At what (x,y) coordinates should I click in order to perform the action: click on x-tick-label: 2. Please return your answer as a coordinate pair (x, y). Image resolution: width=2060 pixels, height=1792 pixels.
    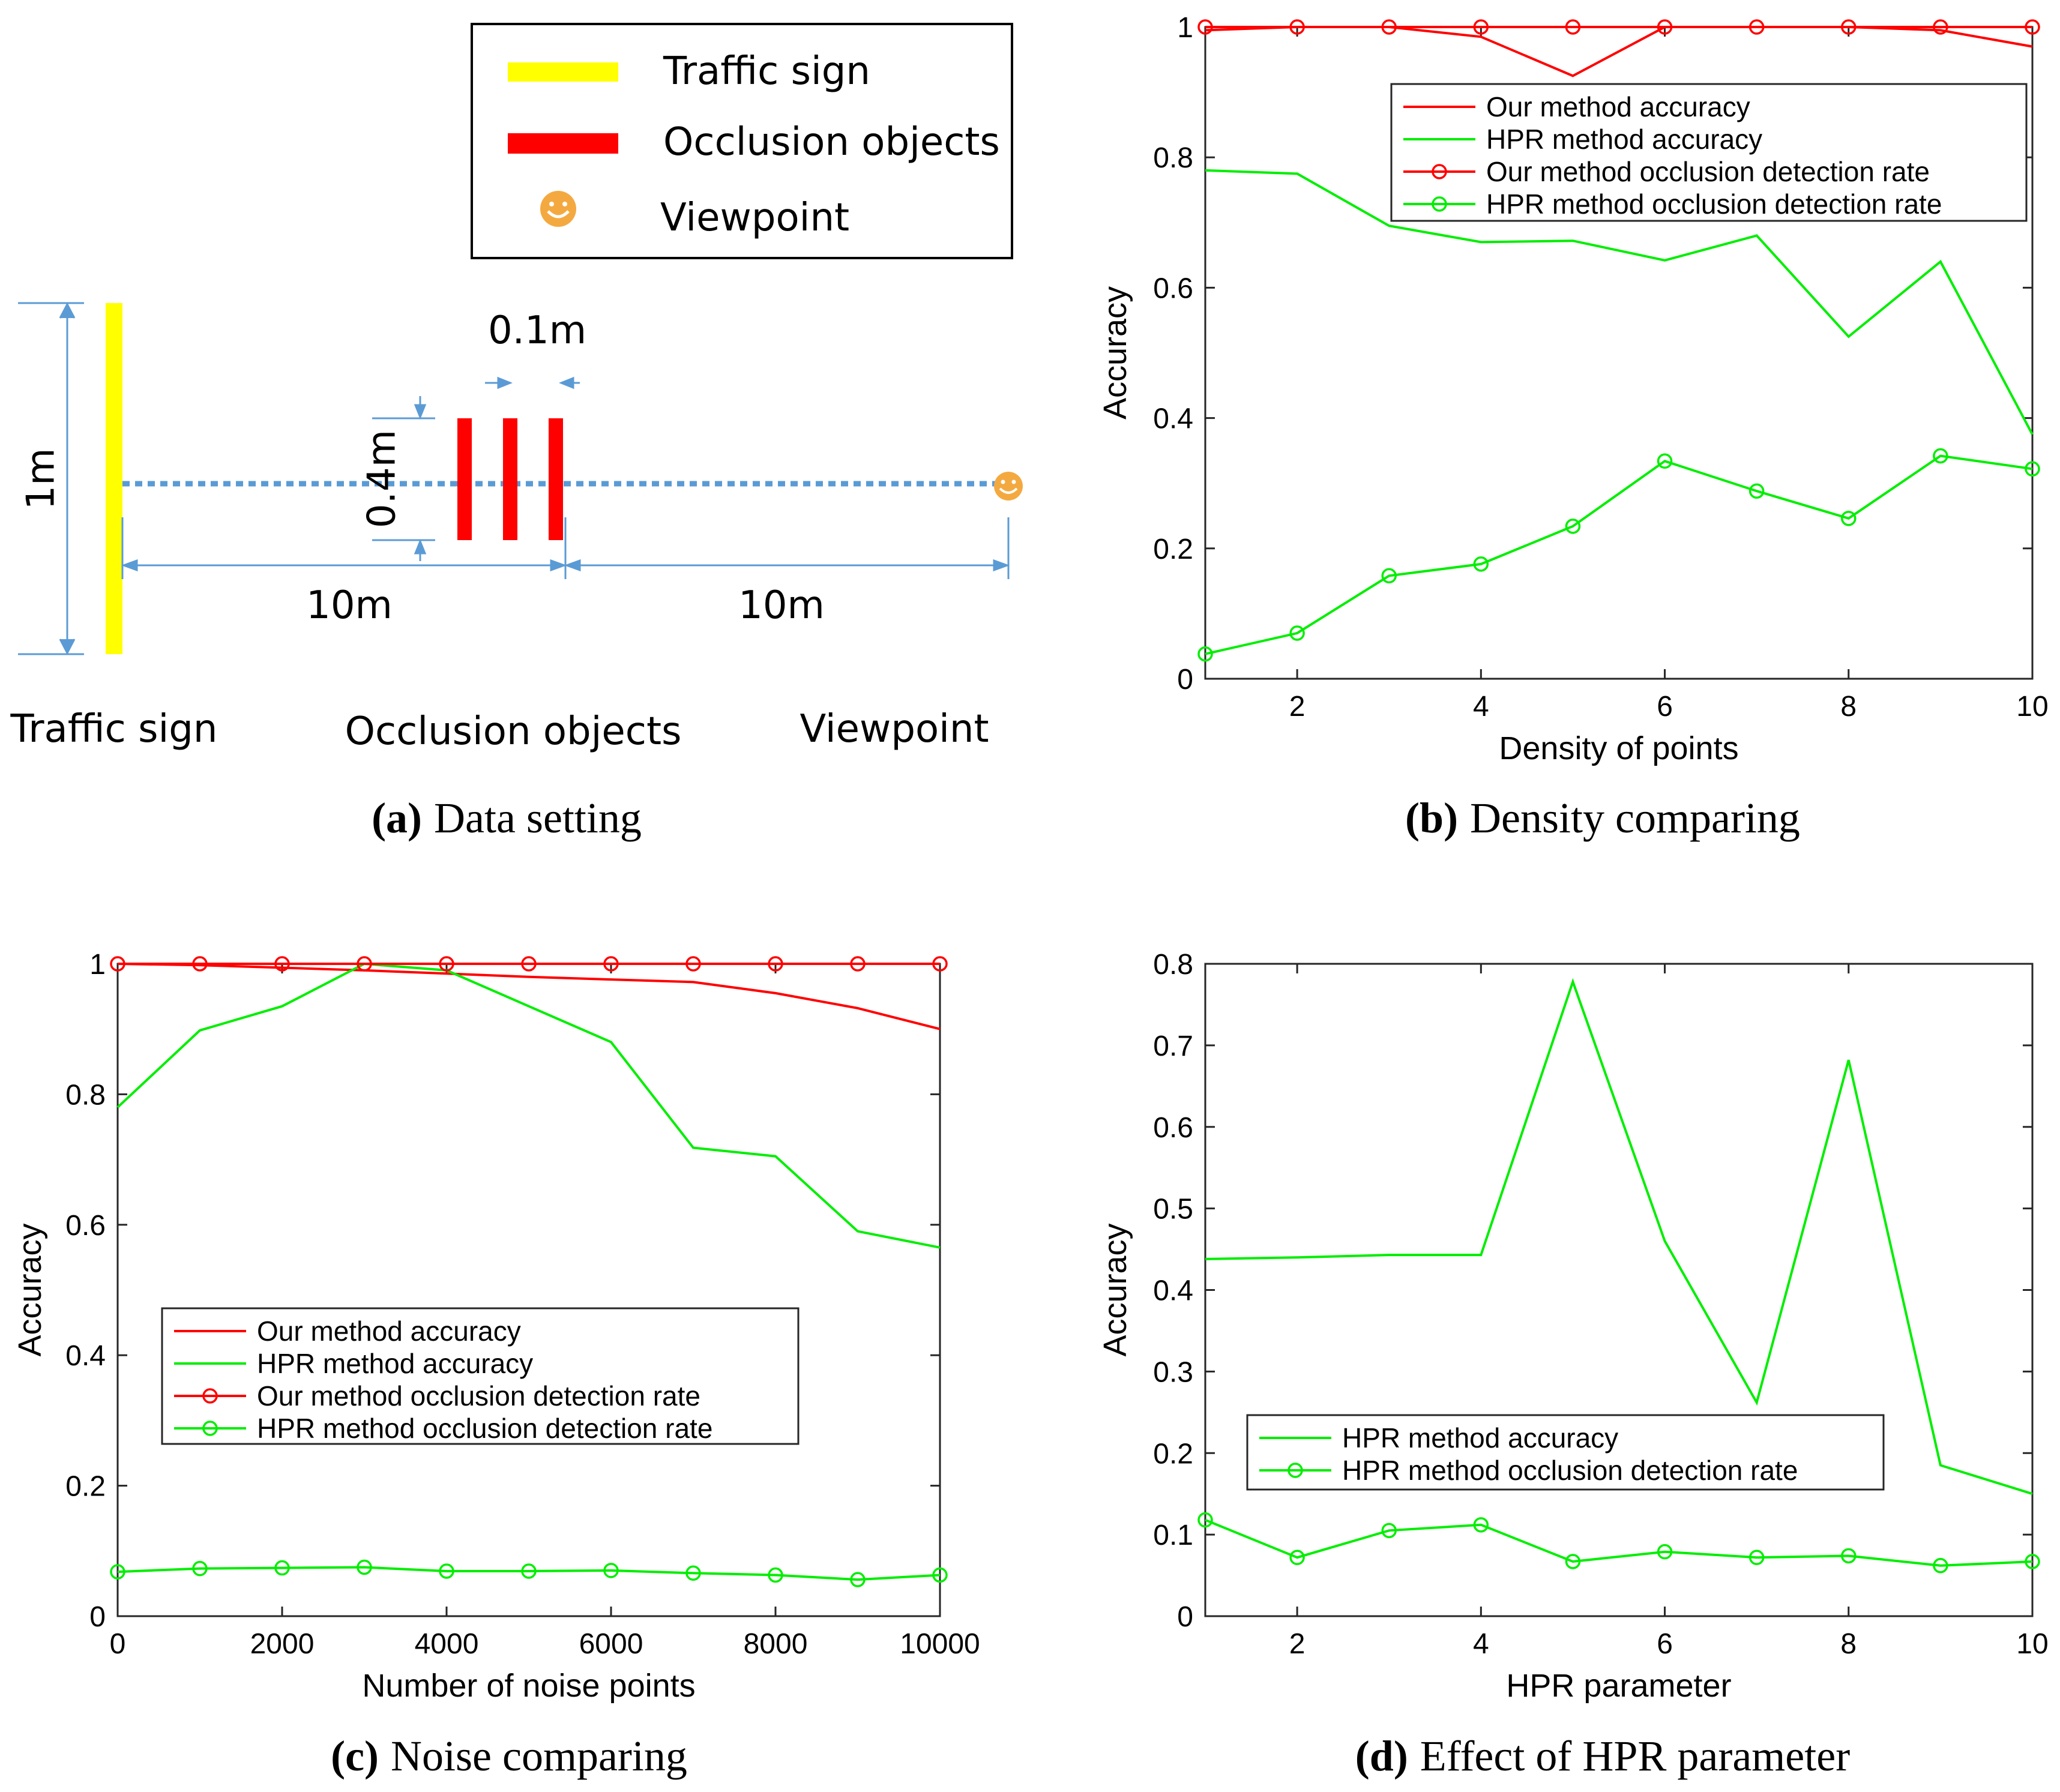
    Looking at the image, I should click on (1297, 707).